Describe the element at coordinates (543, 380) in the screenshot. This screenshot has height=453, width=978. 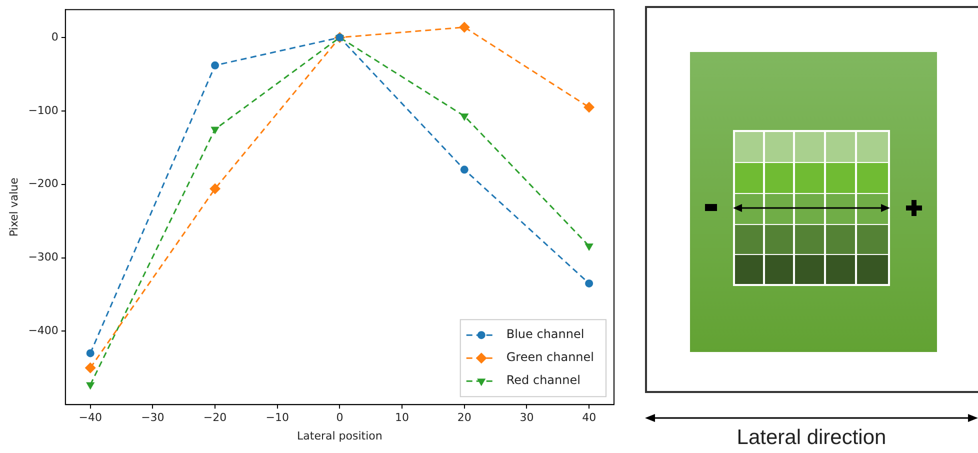
I see `legend-label: Red channel` at that location.